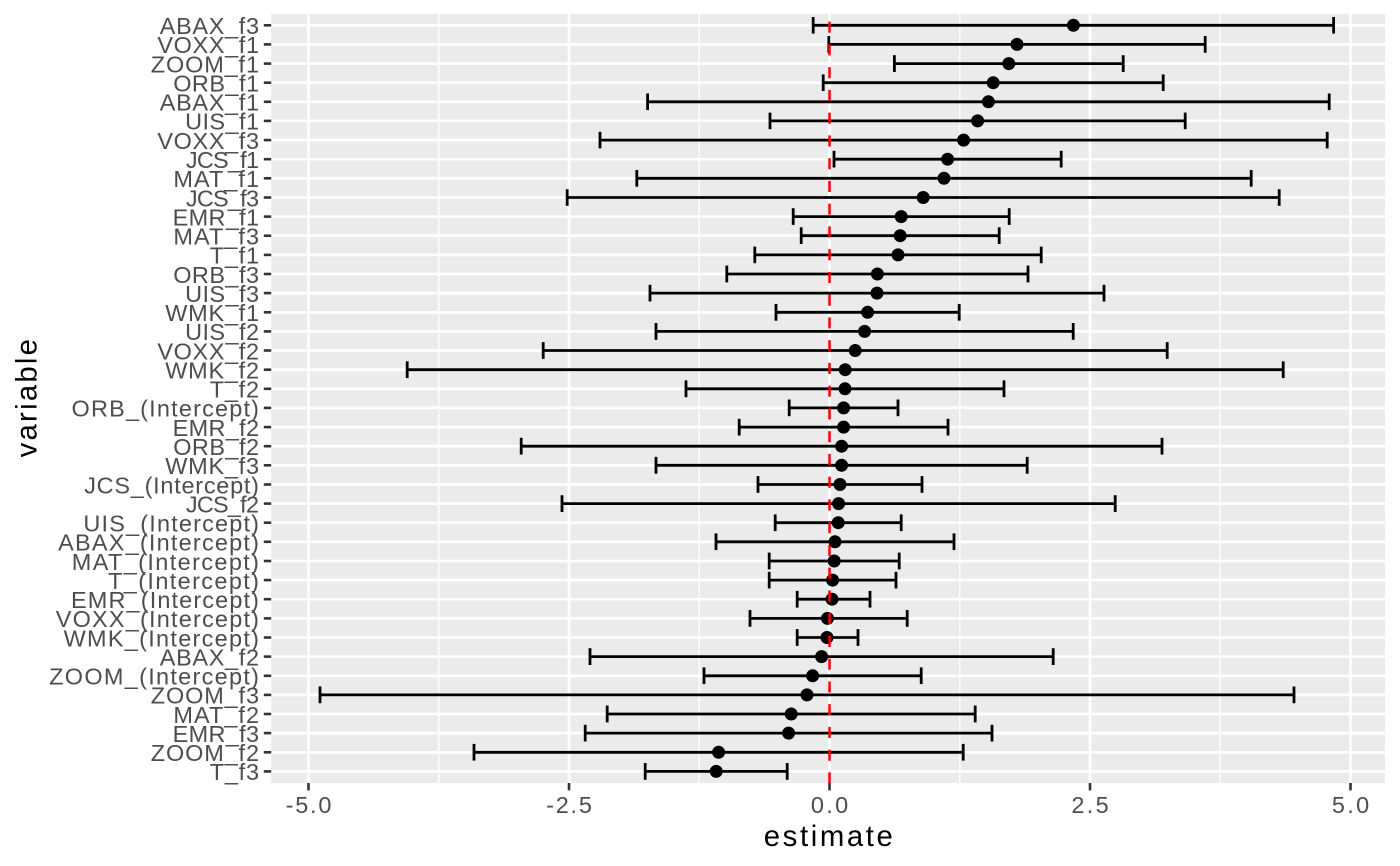 This screenshot has width=1400, height=866. What do you see at coordinates (183, 581) in the screenshot?
I see `svg-text: T_(Intercept)` at bounding box center [183, 581].